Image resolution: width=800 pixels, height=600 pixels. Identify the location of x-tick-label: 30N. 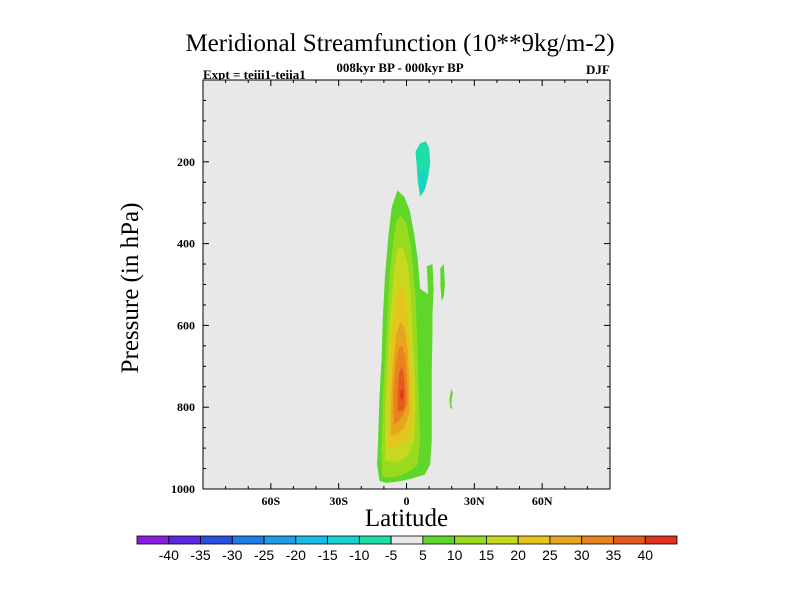
(474, 501).